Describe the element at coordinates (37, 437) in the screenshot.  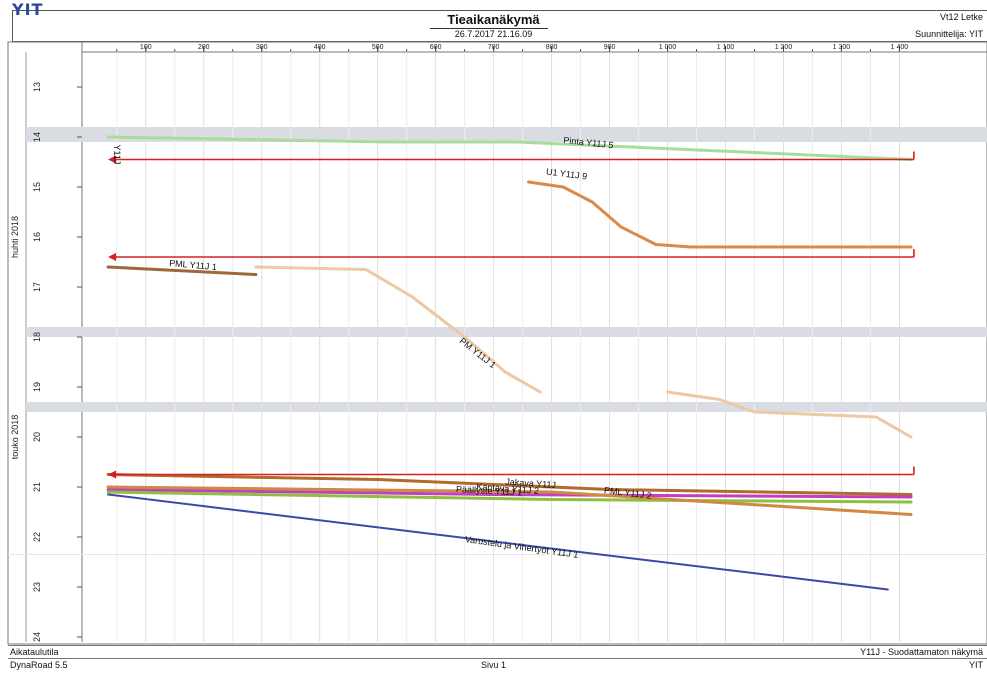
I see `y-tick-label: 20` at that location.